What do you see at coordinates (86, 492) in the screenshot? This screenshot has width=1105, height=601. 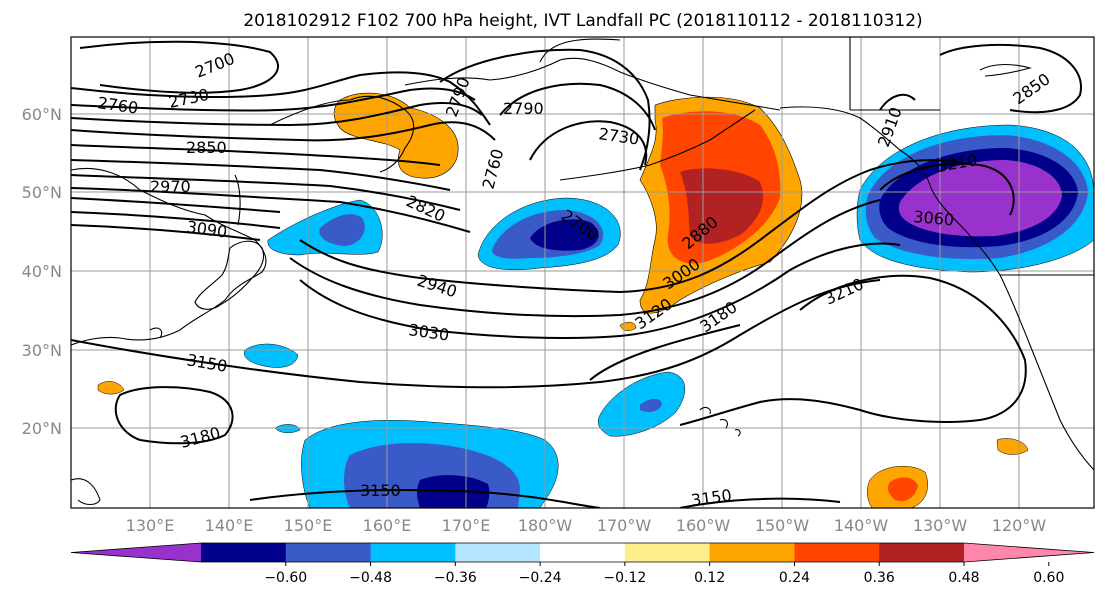 I see `coast-philippines` at bounding box center [86, 492].